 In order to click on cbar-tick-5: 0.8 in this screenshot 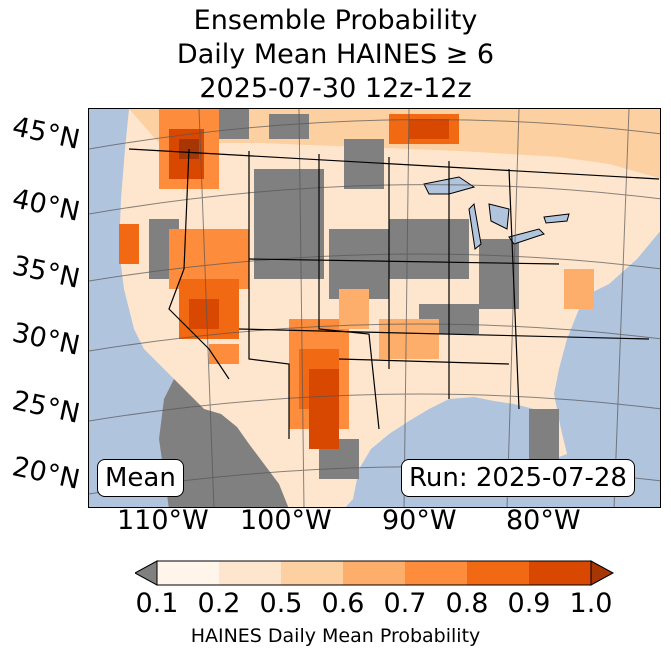, I will do `click(467, 603)`.